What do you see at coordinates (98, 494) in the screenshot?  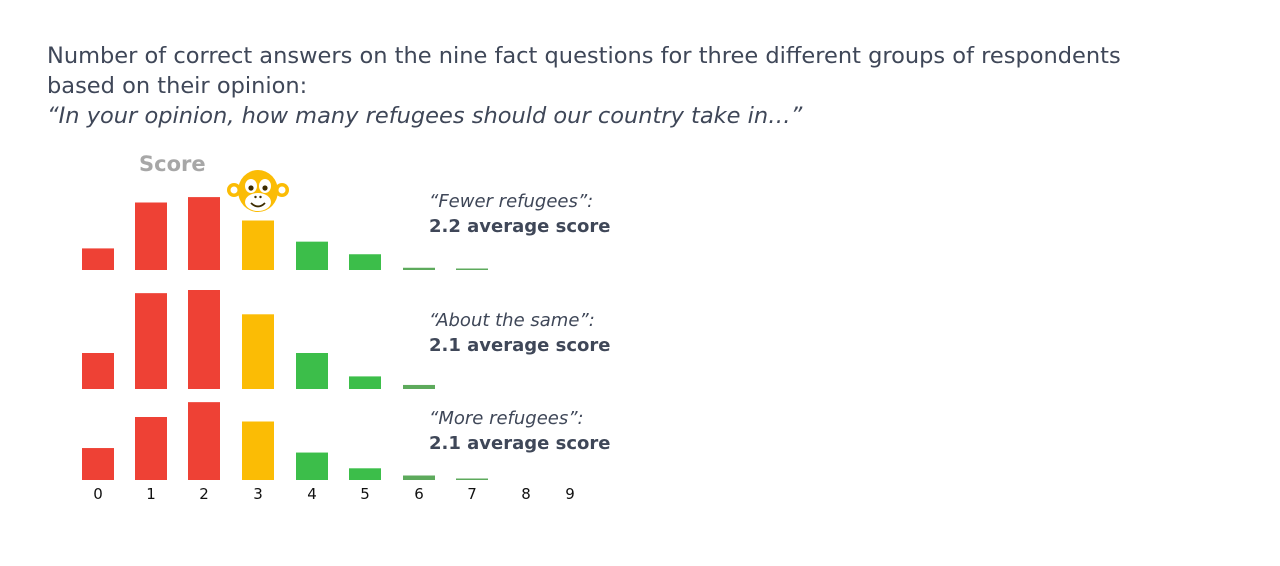 I see `x-tick-0: 0` at bounding box center [98, 494].